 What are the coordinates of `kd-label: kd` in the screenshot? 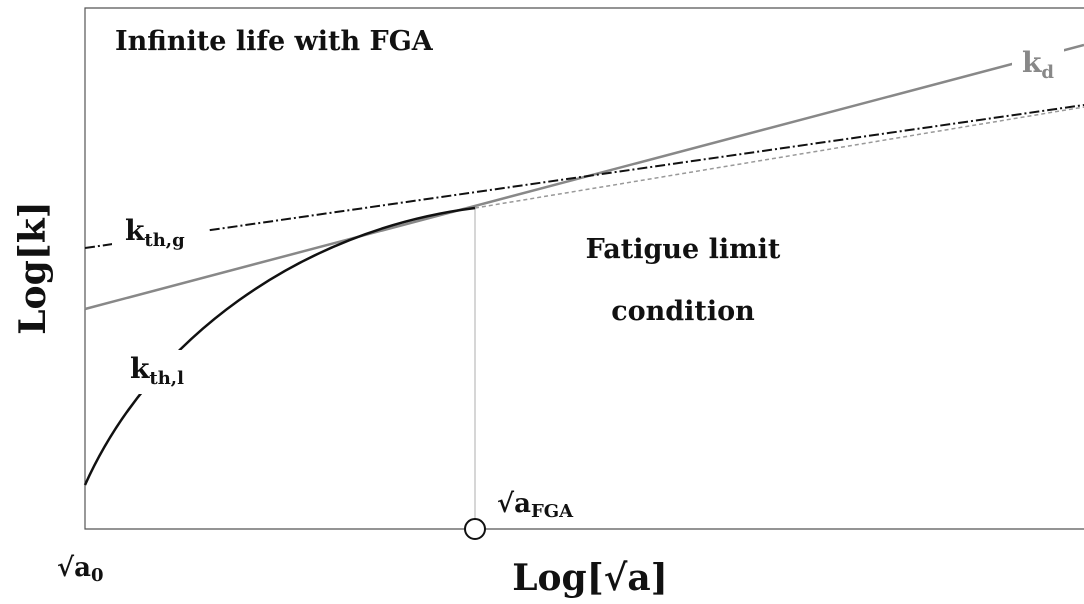 It's located at (1038, 64).